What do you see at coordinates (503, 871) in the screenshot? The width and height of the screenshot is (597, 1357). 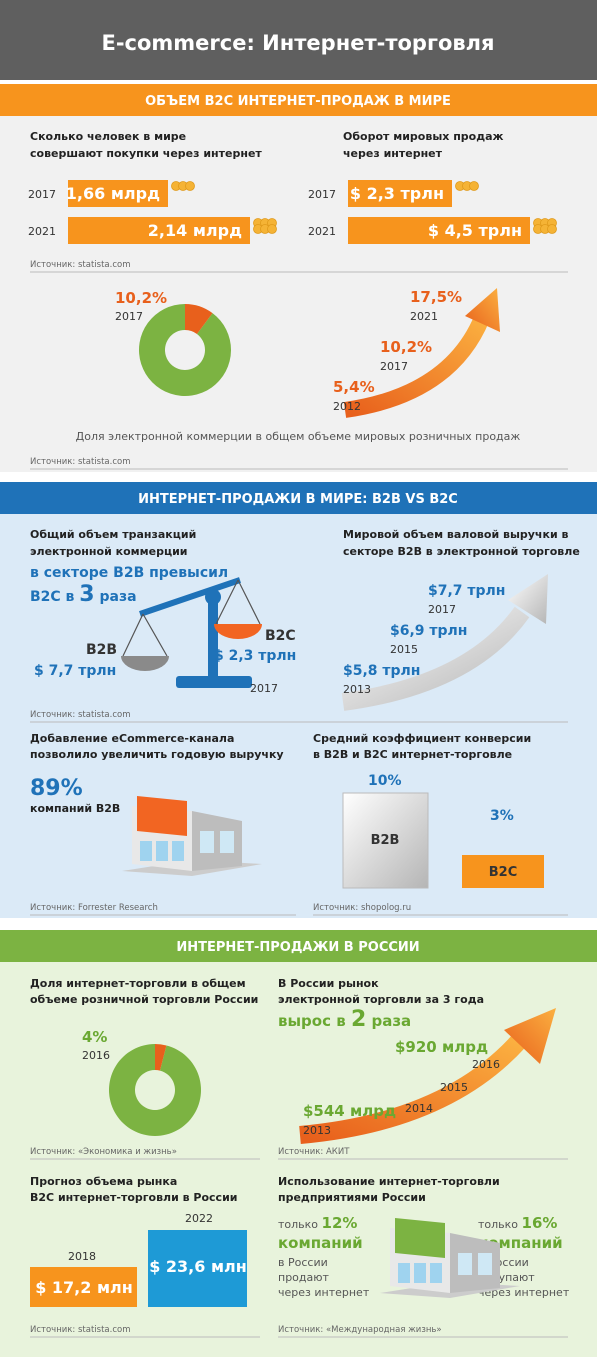 I see `conversion-box` at bounding box center [503, 871].